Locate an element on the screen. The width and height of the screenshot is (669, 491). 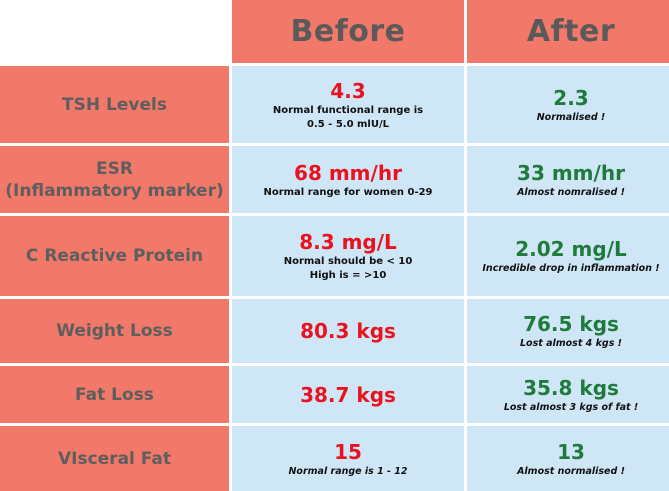
before-cell-visceral: 15 Normal range is 1 - 12 is located at coordinates (348, 458).